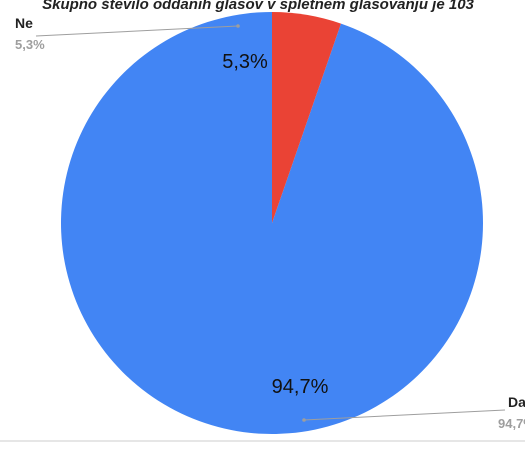 This screenshot has height=450, width=525. What do you see at coordinates (404, 415) in the screenshot?
I see `leader-line-da` at bounding box center [404, 415].